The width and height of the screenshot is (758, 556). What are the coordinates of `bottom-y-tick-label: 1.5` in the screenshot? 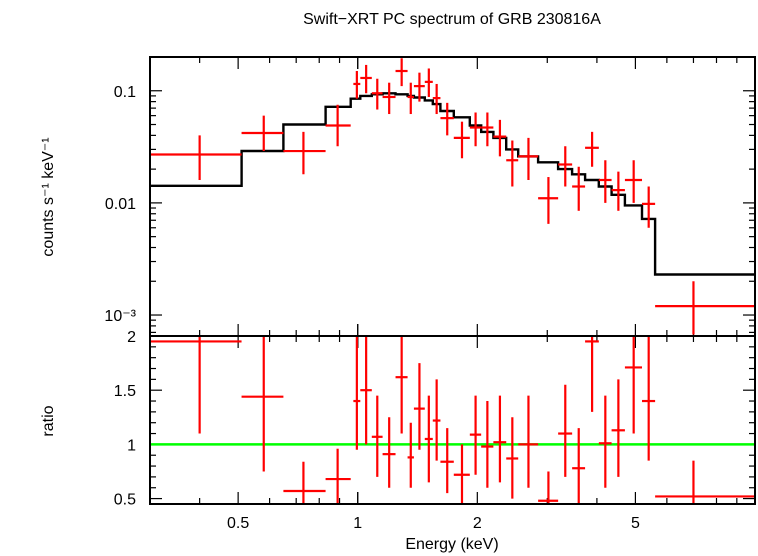 It's located at (125, 391).